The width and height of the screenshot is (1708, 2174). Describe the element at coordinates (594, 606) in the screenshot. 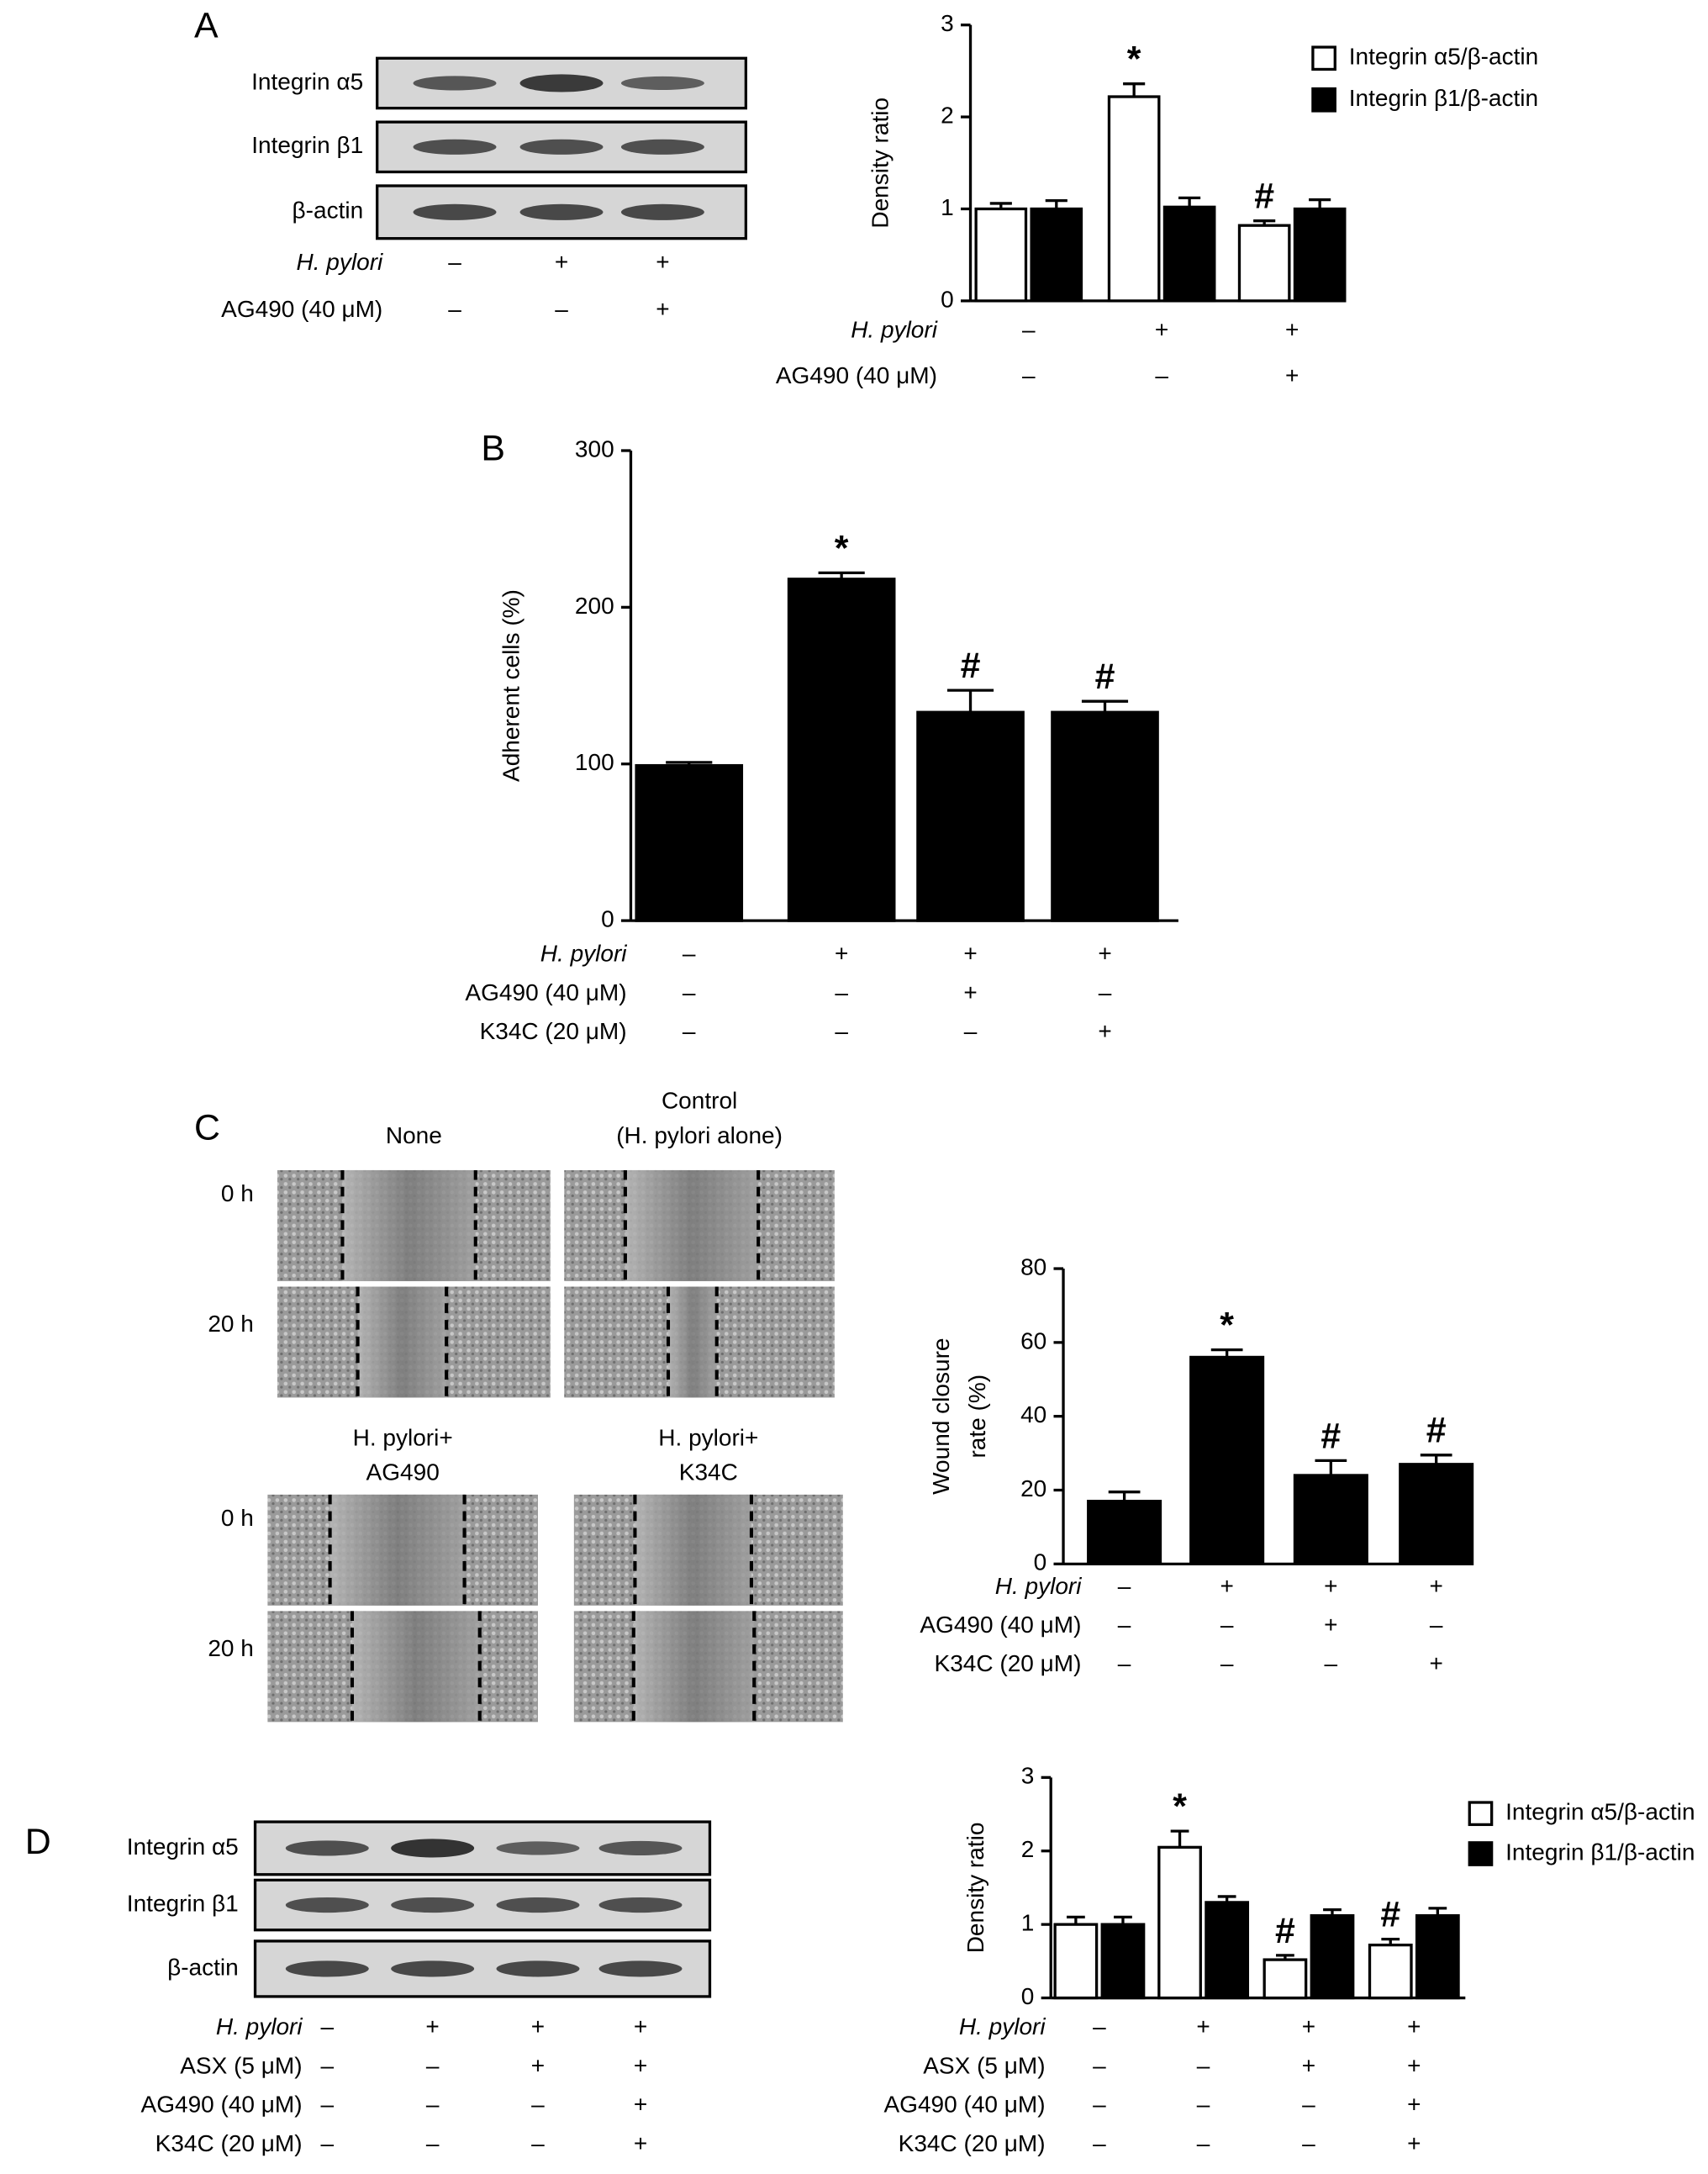

I see `y-tick-label: 200` at that location.